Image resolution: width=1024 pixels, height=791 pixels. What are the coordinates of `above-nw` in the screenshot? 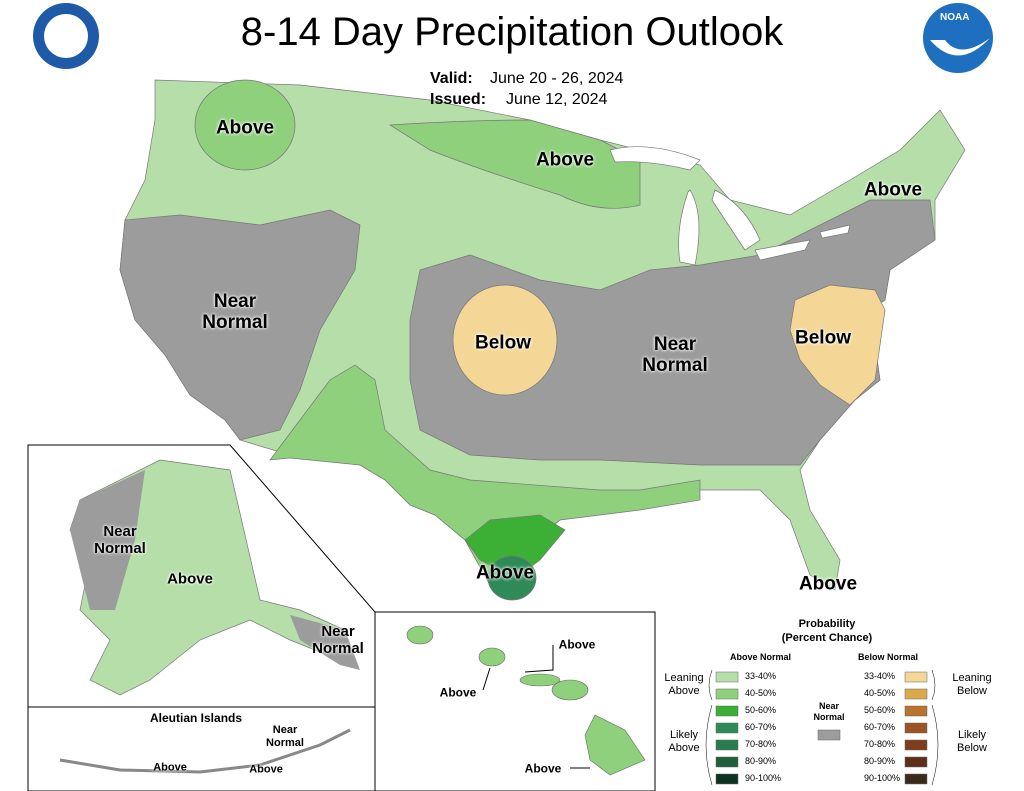 It's located at (245, 125).